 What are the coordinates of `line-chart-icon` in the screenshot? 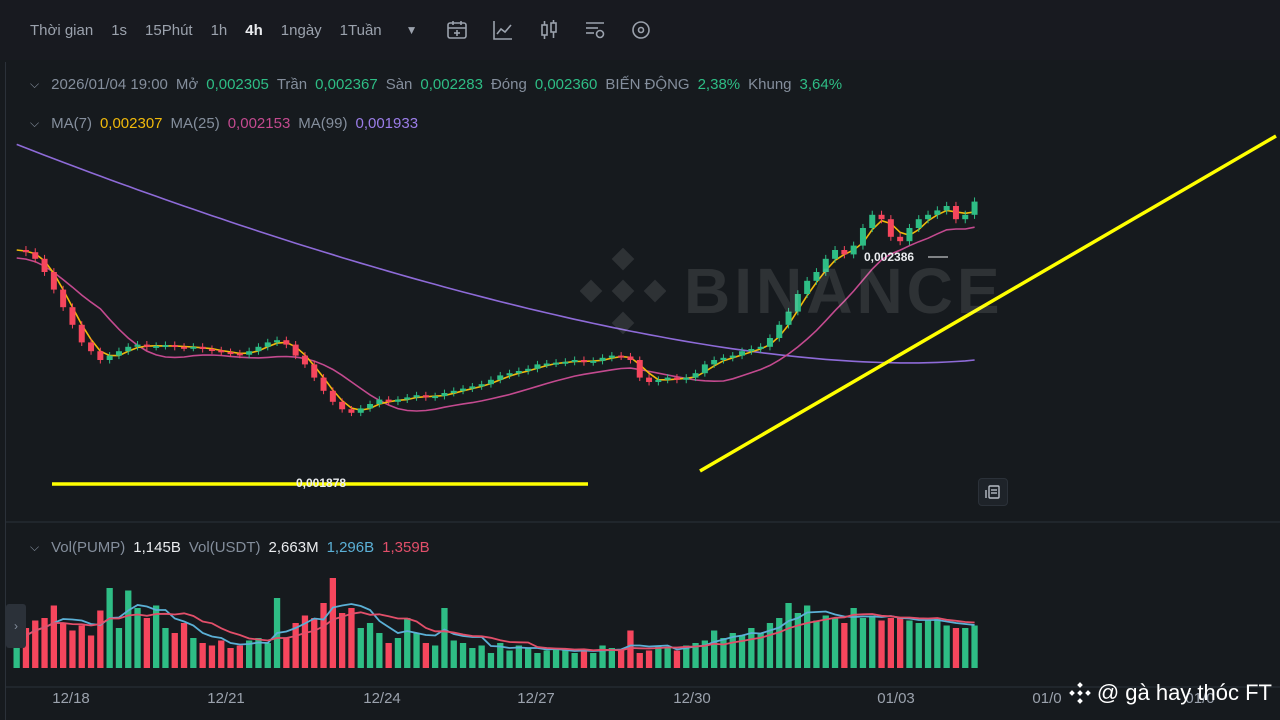 It's located at (503, 30).